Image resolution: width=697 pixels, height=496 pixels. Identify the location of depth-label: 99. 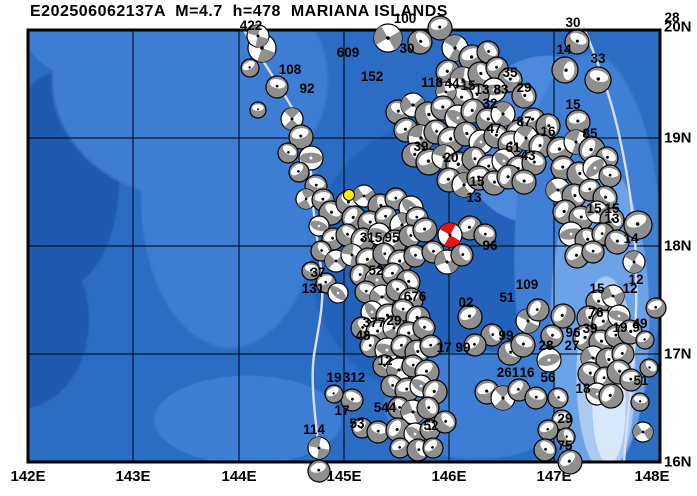
(462, 347).